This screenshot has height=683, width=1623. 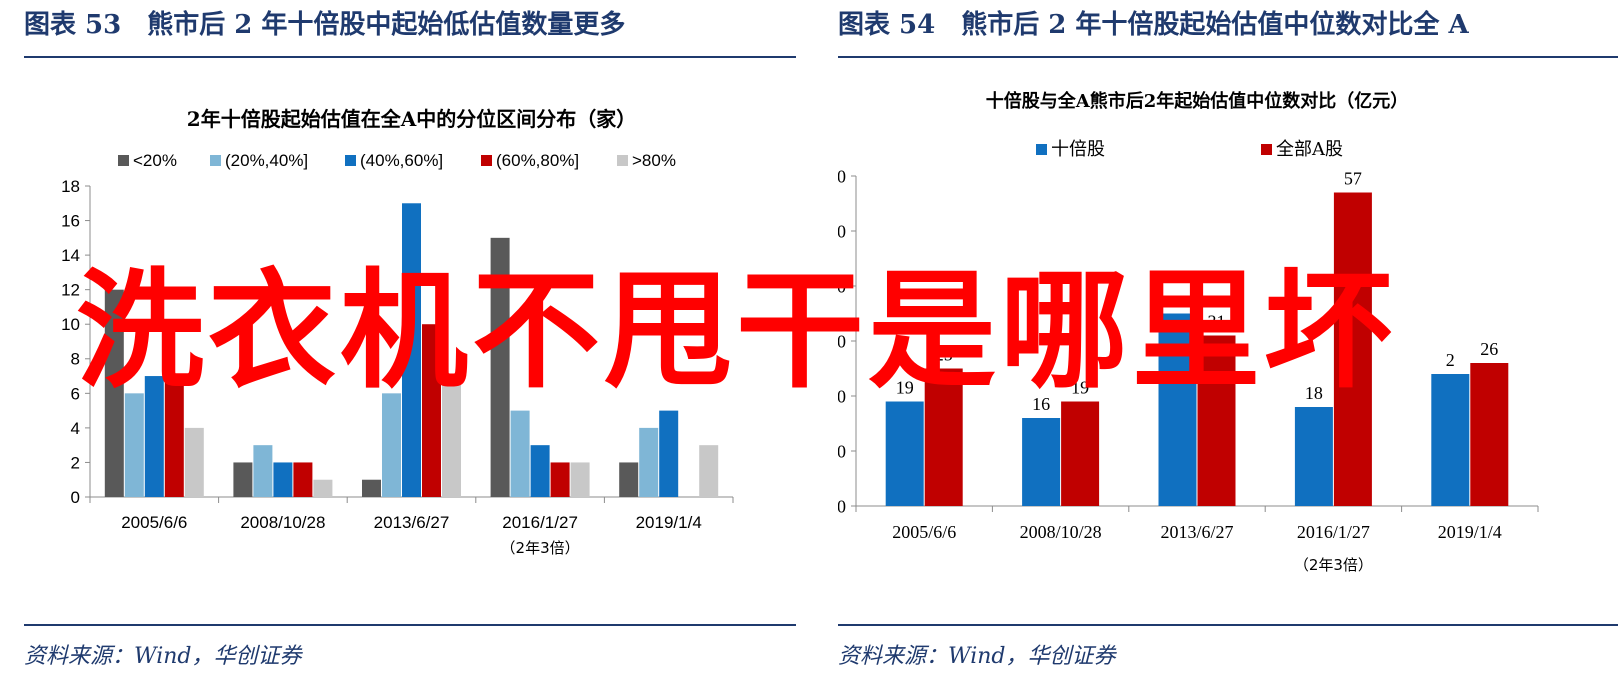 I want to click on y-tick-label: 12, so click(x=70, y=290).